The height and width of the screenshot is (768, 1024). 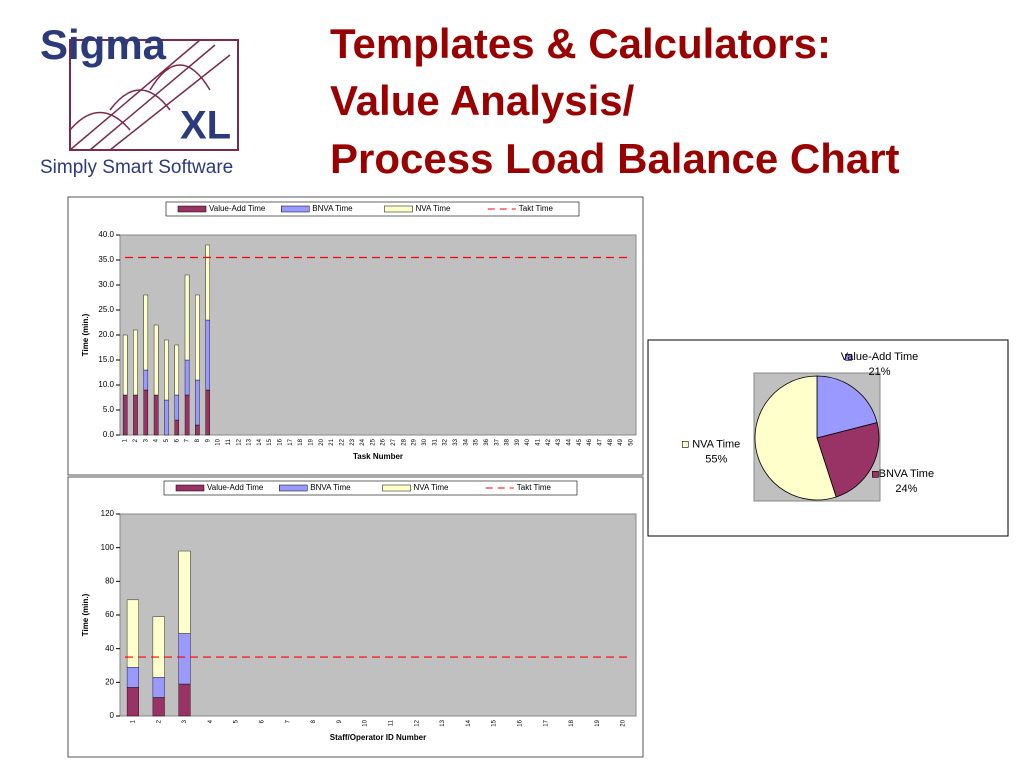 What do you see at coordinates (580, 441) in the screenshot?
I see `x-tick-label: 45` at bounding box center [580, 441].